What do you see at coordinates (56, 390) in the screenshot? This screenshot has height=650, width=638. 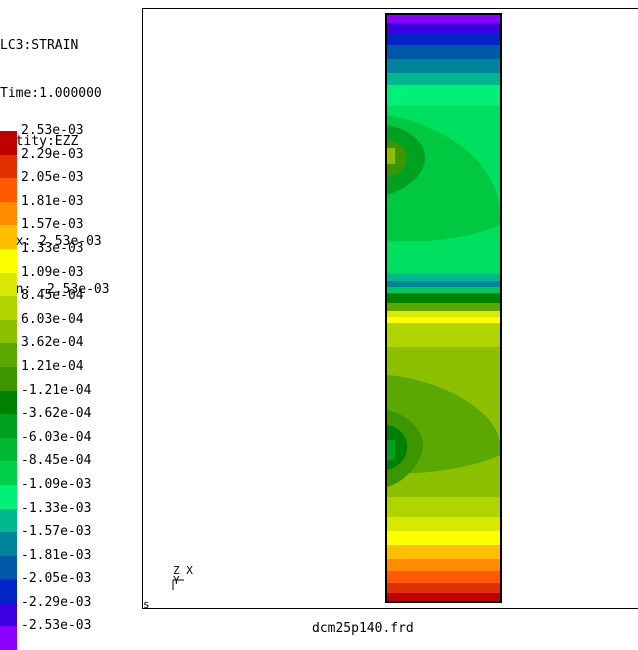 I see `legend-label: -1.21e-04` at bounding box center [56, 390].